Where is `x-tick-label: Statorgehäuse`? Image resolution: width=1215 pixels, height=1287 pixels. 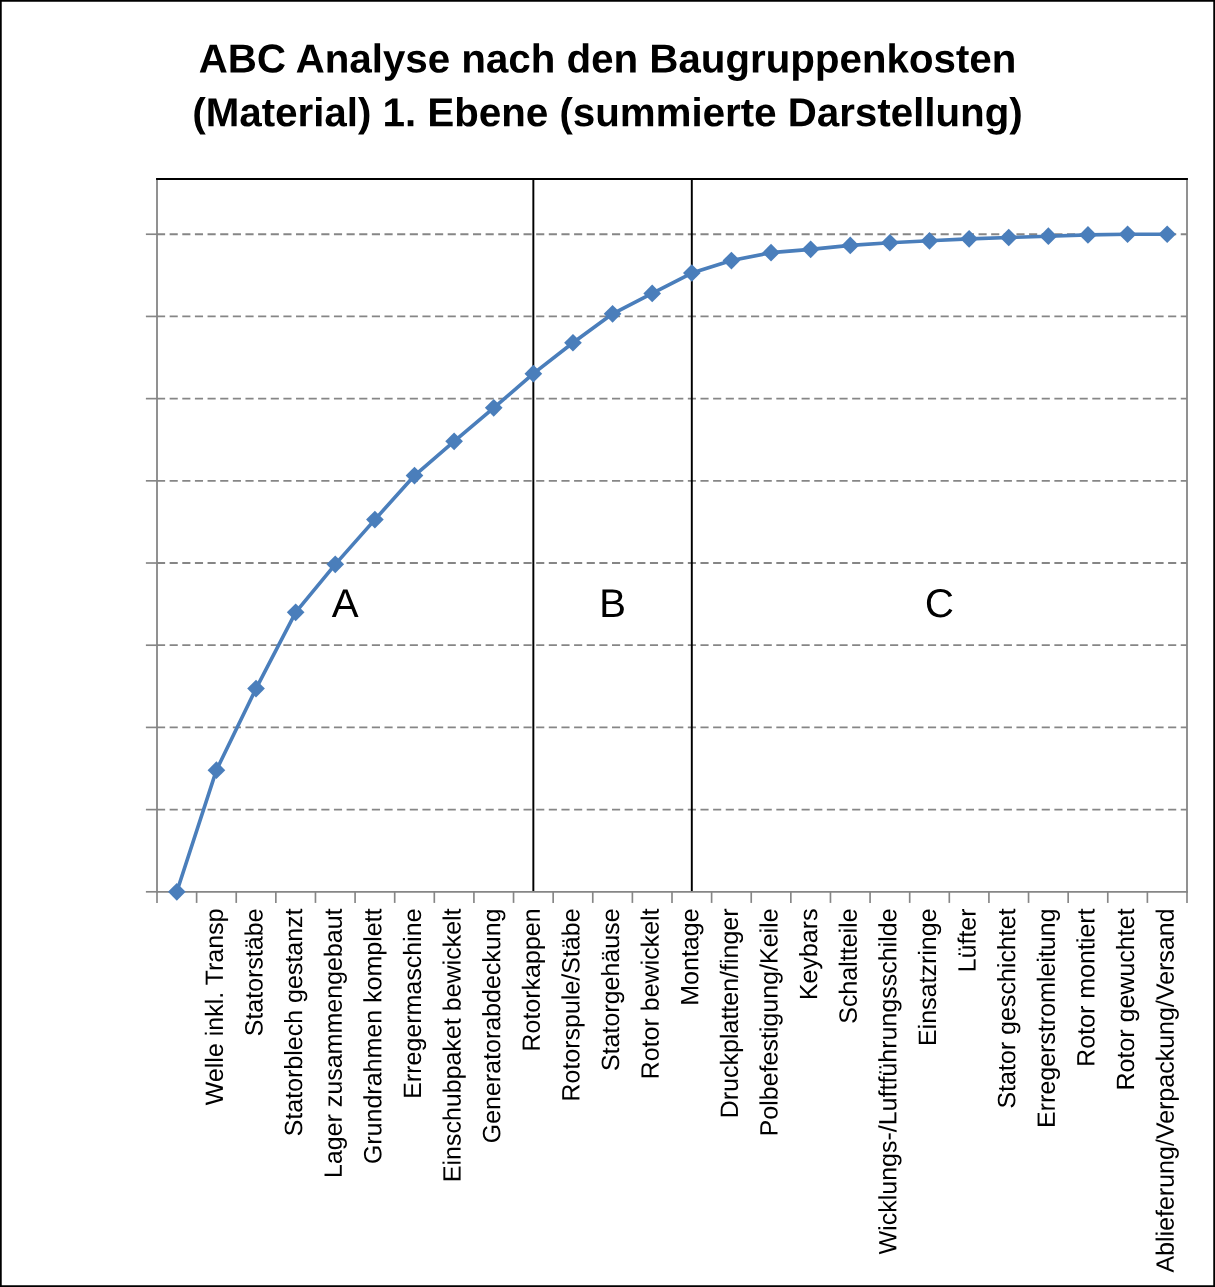
x-tick-label: Statorgehäuse is located at coordinates (612, 989).